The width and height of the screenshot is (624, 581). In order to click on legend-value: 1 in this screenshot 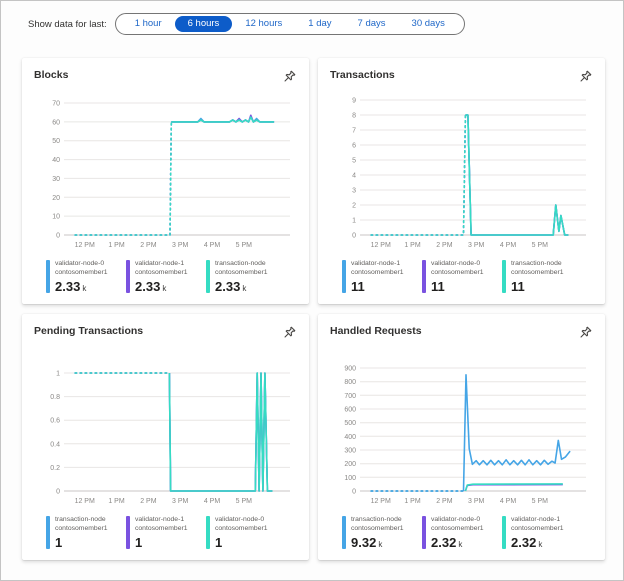, I will do `click(139, 542)`.